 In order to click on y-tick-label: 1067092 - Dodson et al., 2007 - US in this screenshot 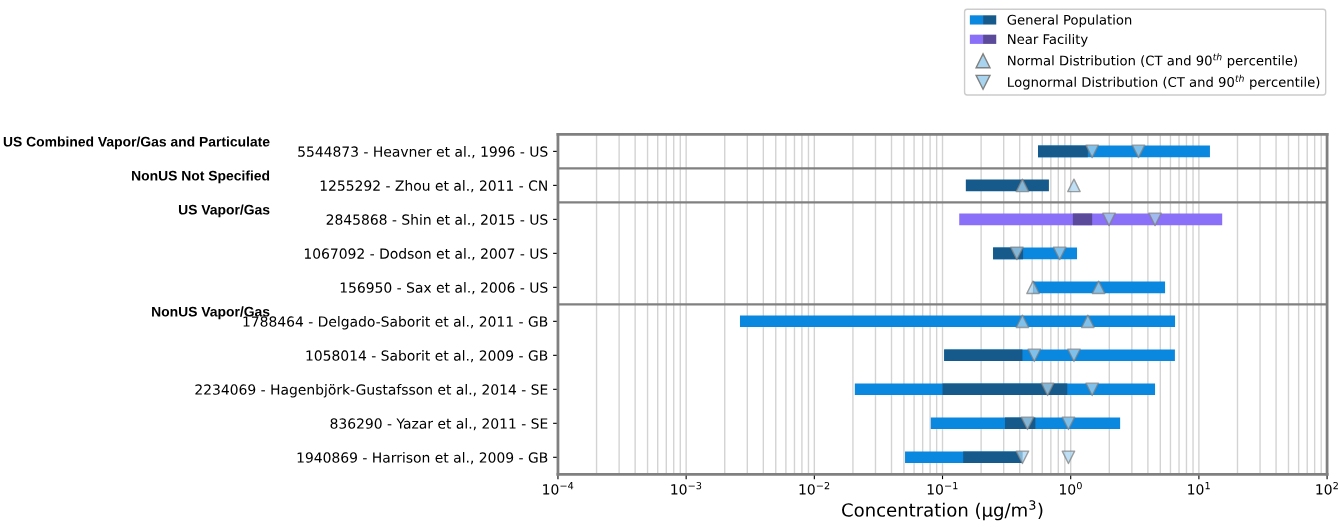, I will do `click(426, 254)`.